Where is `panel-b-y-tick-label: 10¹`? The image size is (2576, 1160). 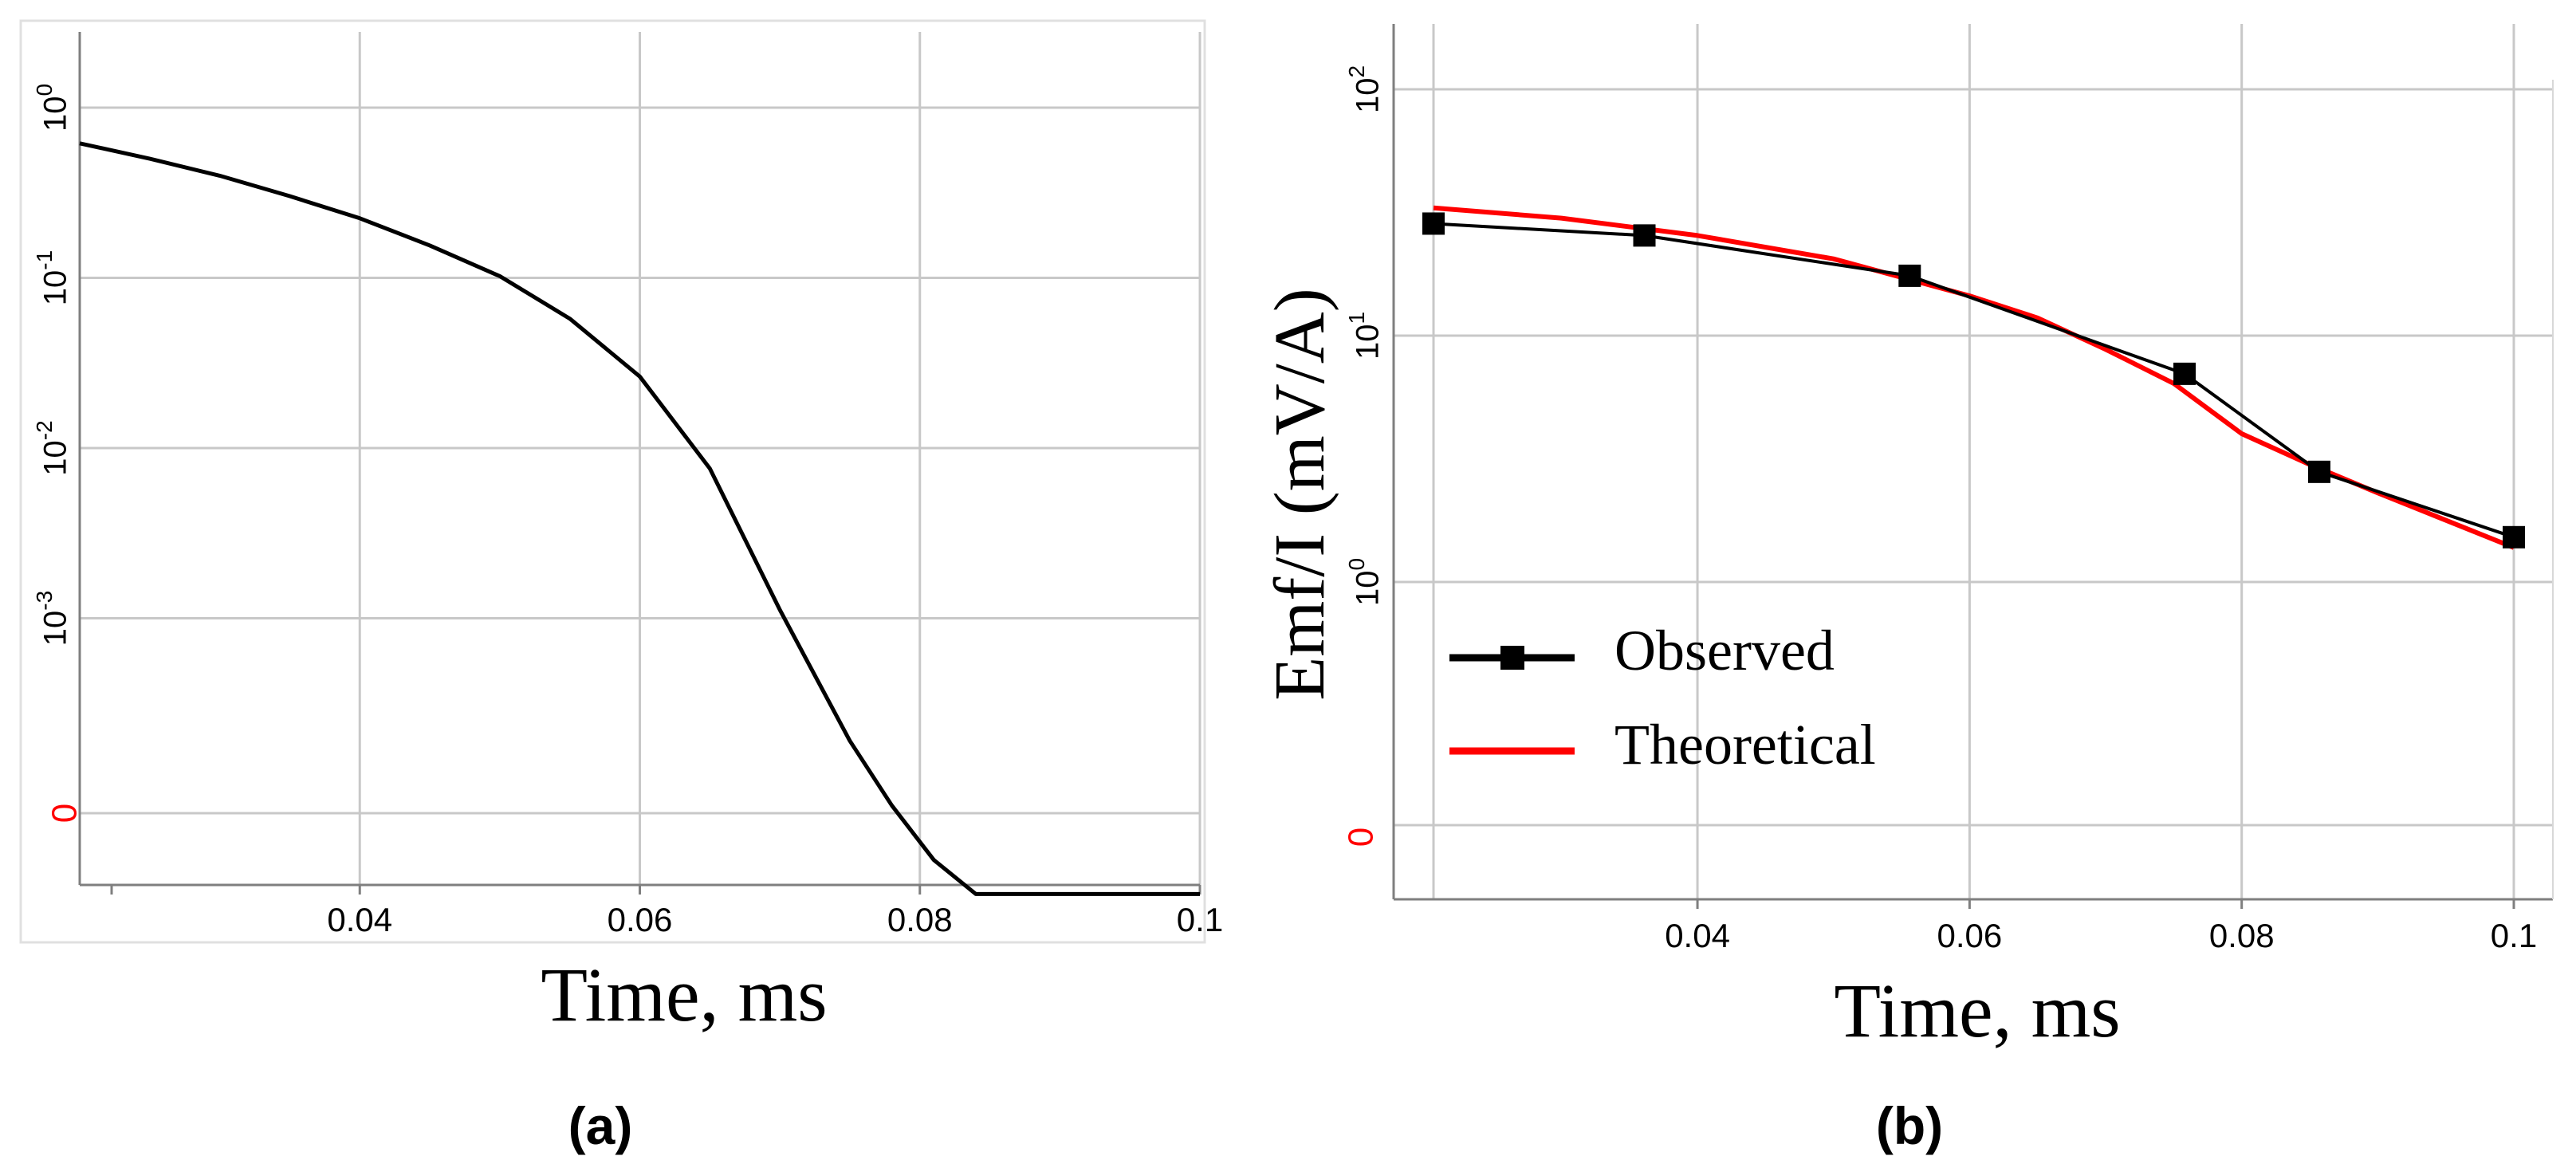 panel-b-y-tick-label: 10¹ is located at coordinates (1365, 336).